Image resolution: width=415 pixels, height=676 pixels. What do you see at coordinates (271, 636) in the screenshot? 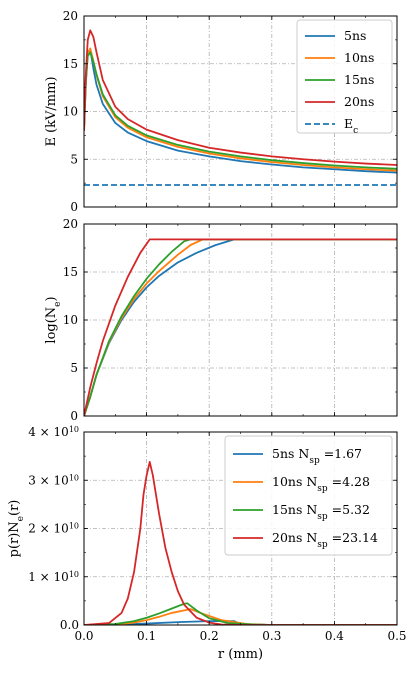
I see `x-tick-label: 0.3` at bounding box center [271, 636].